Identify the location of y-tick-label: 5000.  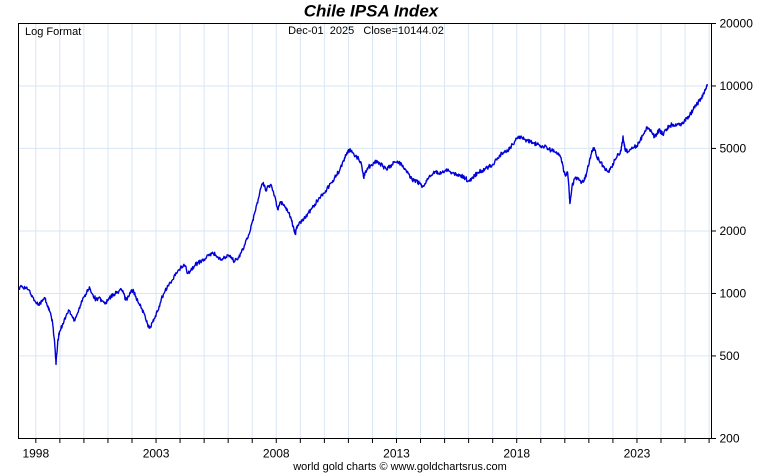
(733, 149).